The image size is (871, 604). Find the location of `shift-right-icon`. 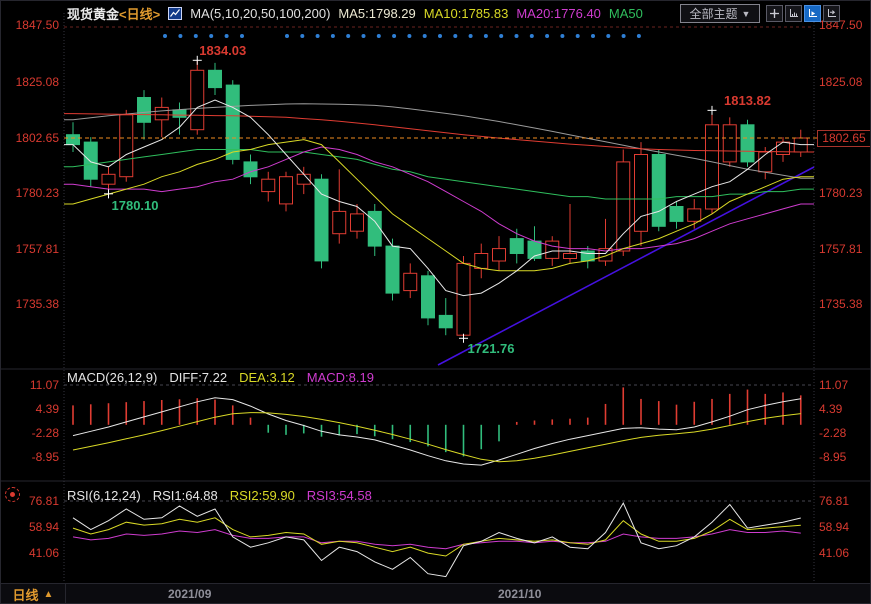

shift-right-icon is located at coordinates (831, 13).